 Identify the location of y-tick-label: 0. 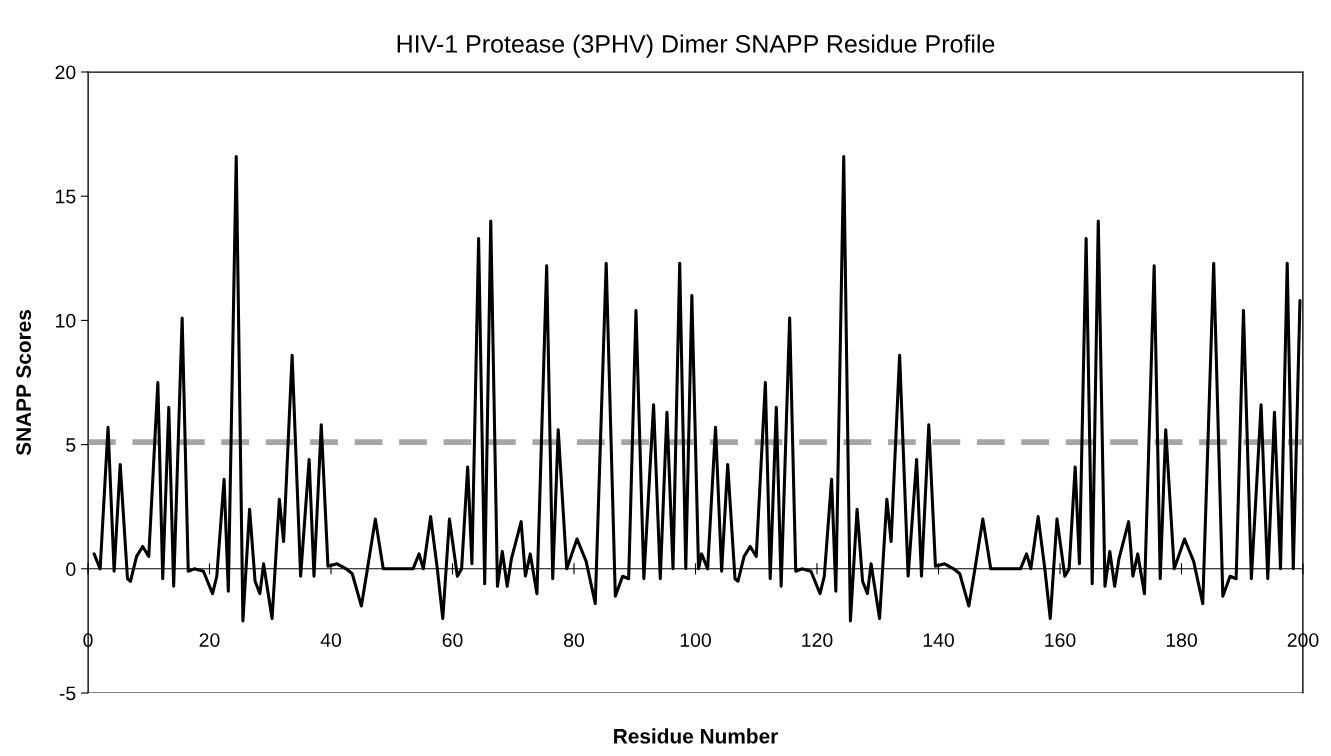
(71, 569).